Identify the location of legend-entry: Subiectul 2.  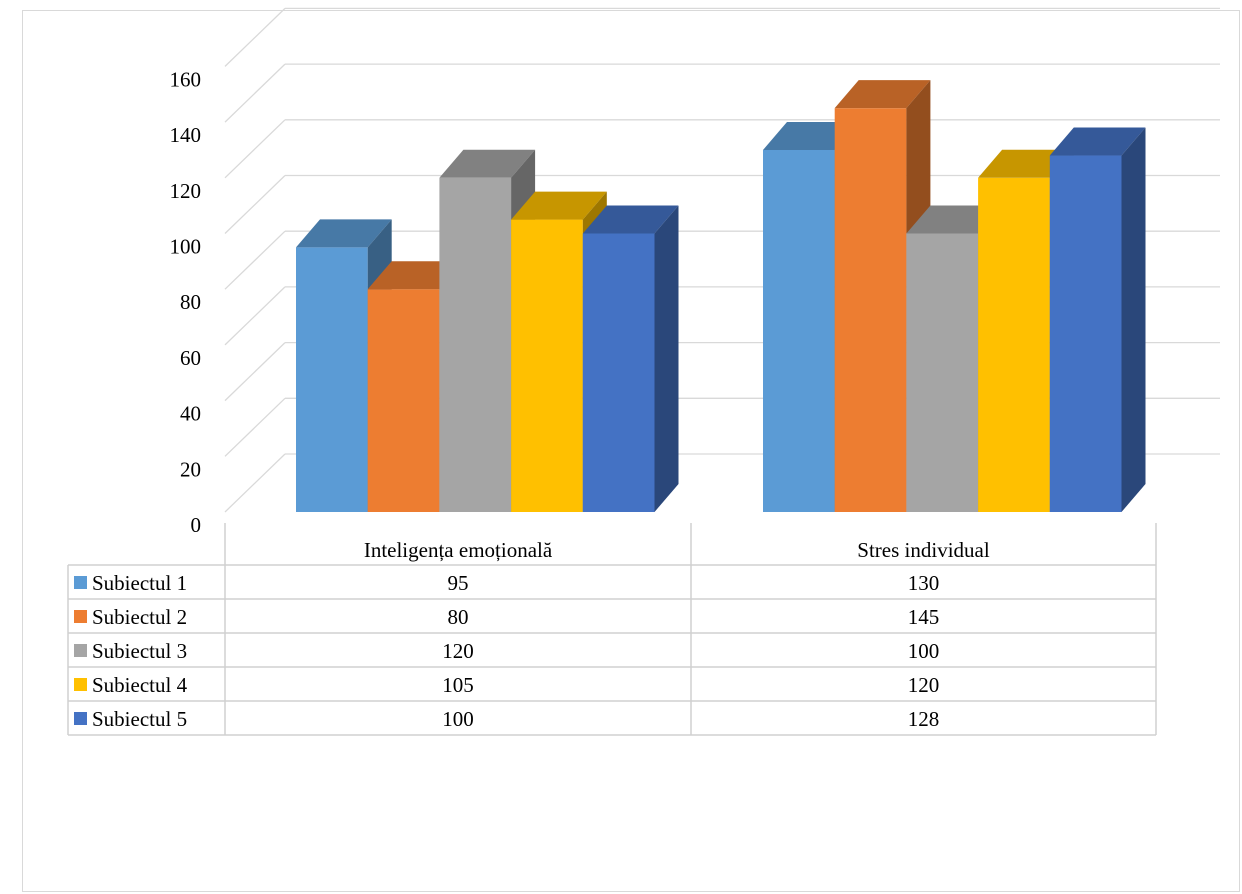
(139, 617).